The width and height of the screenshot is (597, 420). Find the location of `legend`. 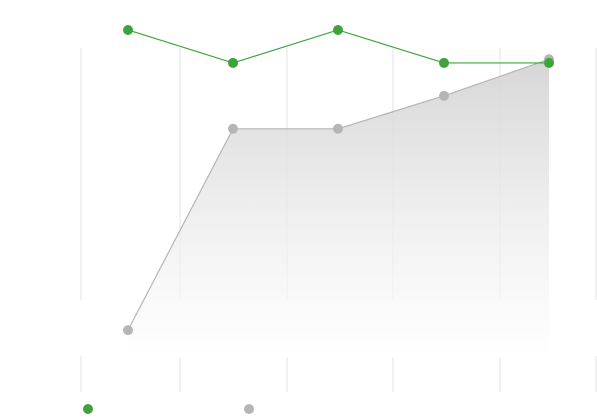

legend is located at coordinates (168, 409).